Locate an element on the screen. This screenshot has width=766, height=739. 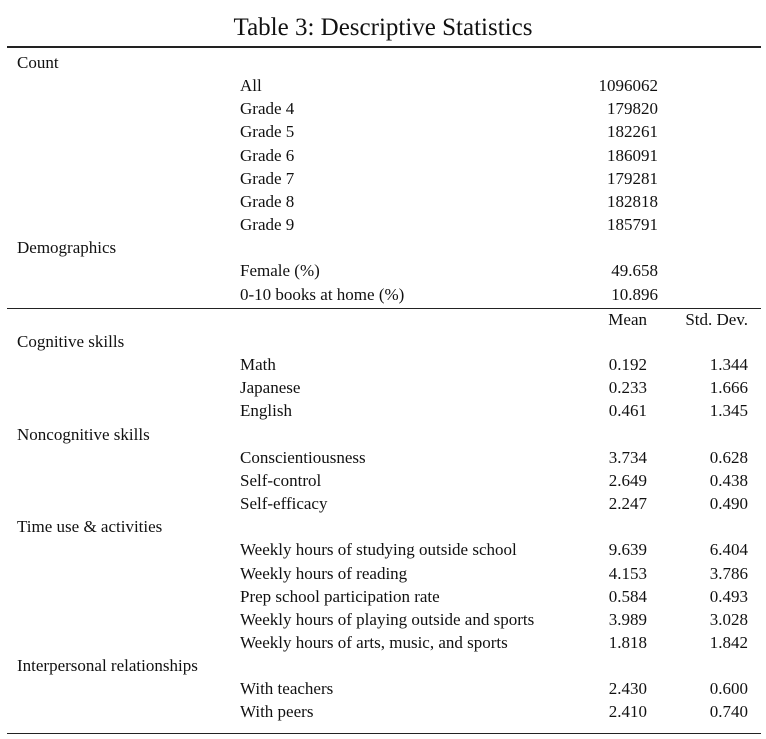
cell-value: 0.461 is located at coordinates (627, 411).